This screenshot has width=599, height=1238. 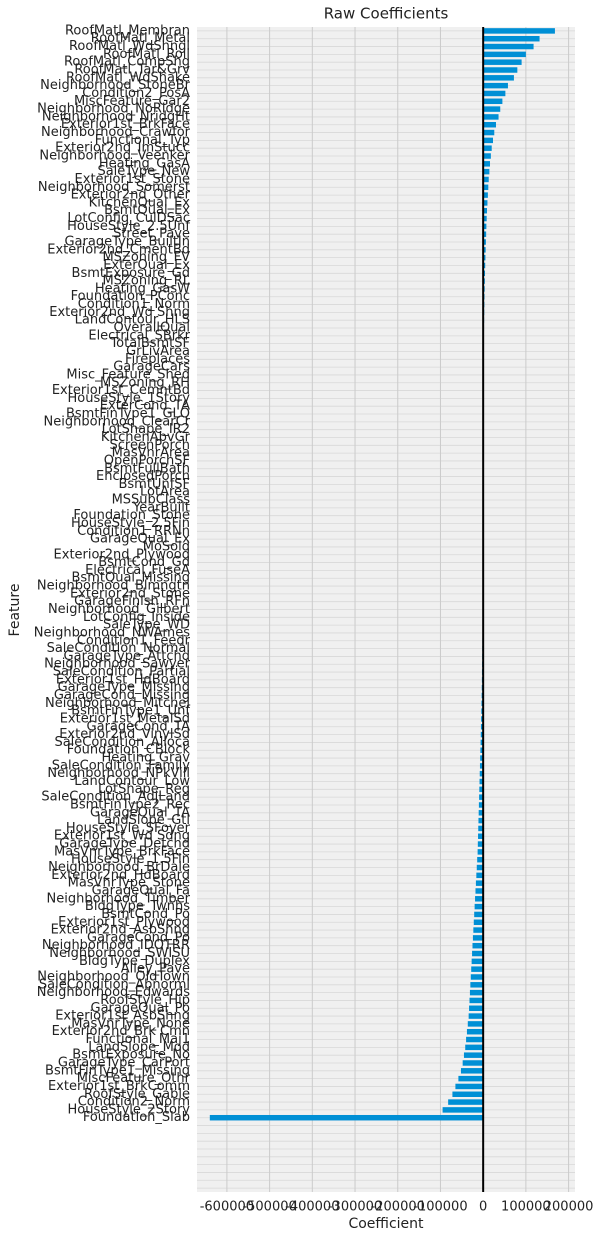 I want to click on y-tick-label: BsmtFinType1_GLQ, so click(x=128, y=414).